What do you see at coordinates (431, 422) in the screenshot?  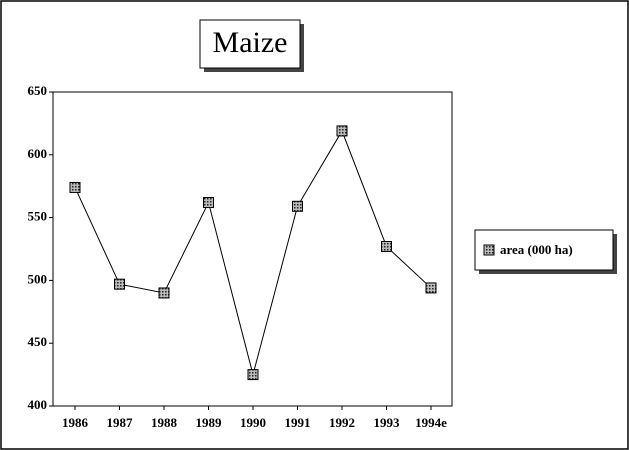 I see `x-tick-label: 1994e` at bounding box center [431, 422].